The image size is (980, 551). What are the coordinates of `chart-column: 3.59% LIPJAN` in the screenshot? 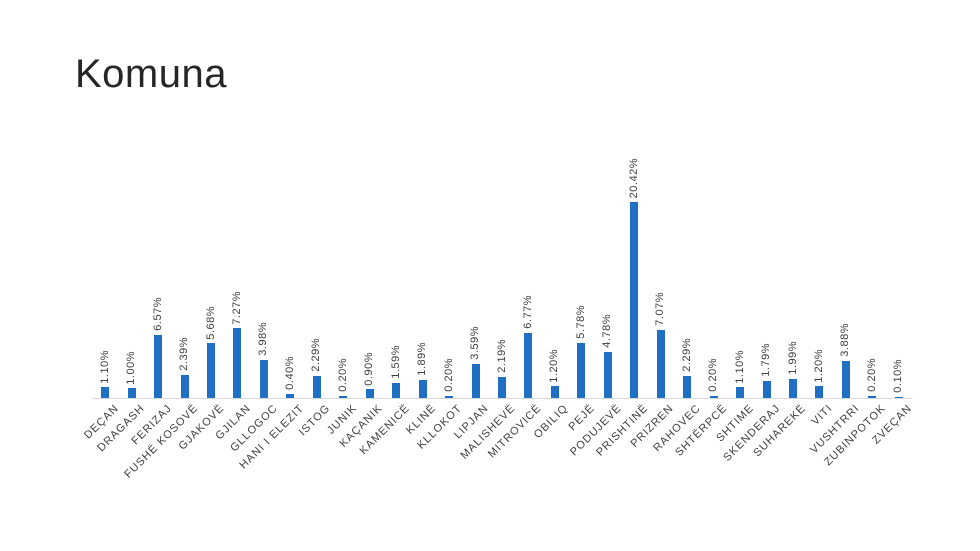 It's located at (471, 281).